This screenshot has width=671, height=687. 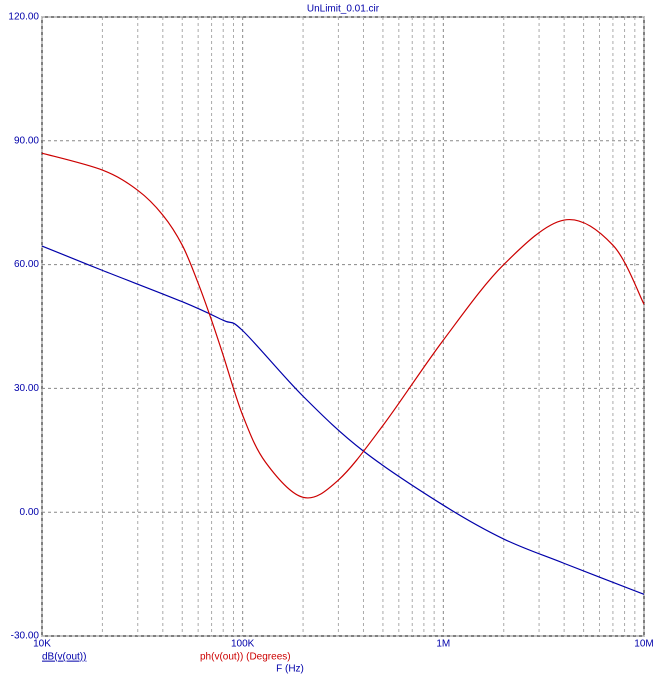 What do you see at coordinates (443, 644) in the screenshot?
I see `x-tick-label: 1M` at bounding box center [443, 644].